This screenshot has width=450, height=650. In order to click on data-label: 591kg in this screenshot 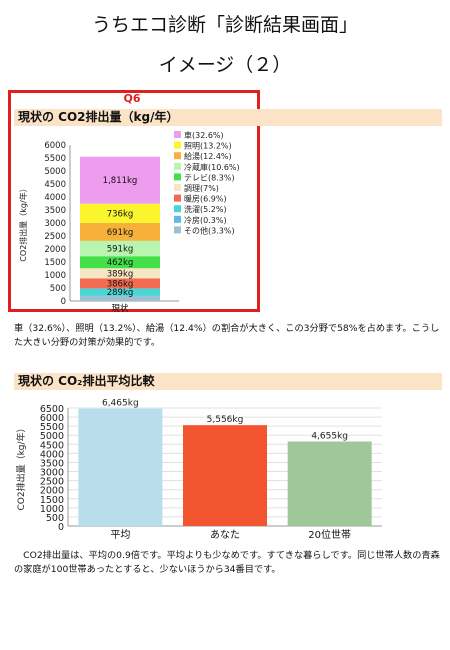, I will do `click(120, 250)`.